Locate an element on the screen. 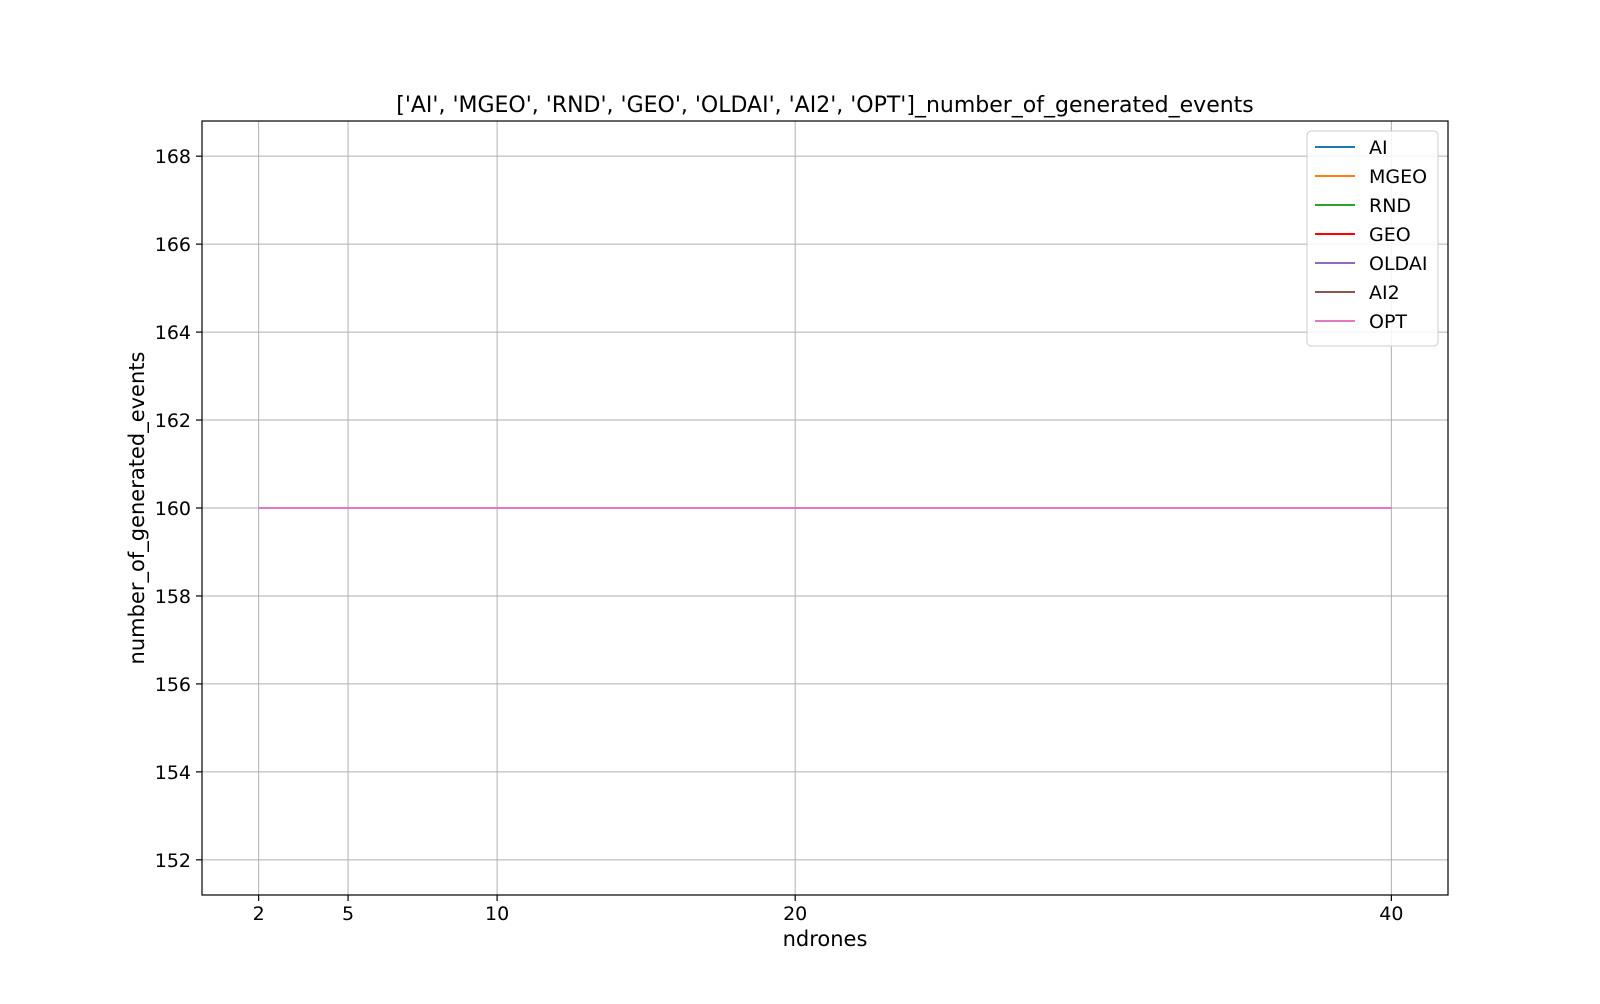 This screenshot has width=1600, height=1004. legend-label-geo: GEO is located at coordinates (1390, 235).